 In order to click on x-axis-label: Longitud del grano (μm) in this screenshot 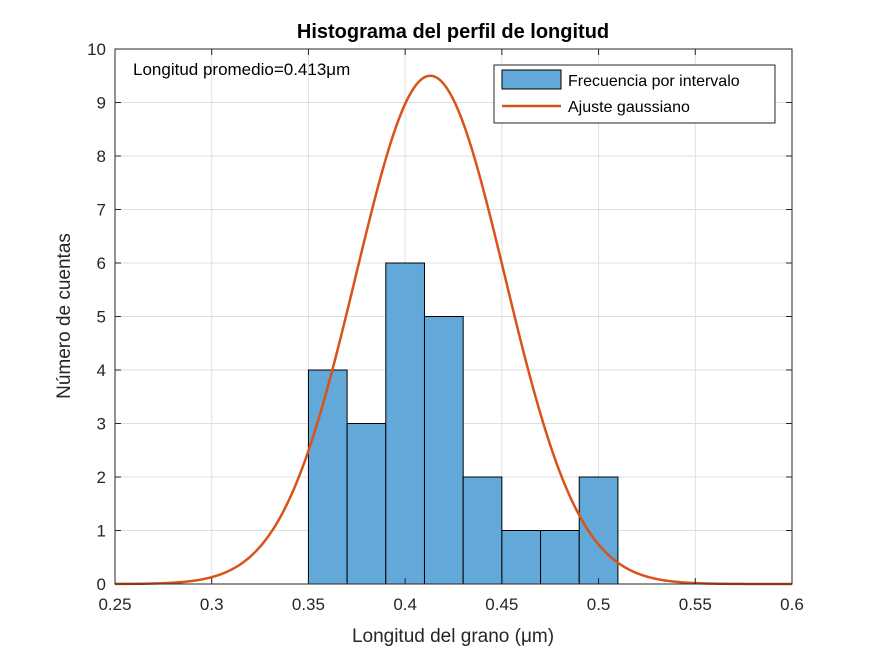, I will do `click(453, 636)`.